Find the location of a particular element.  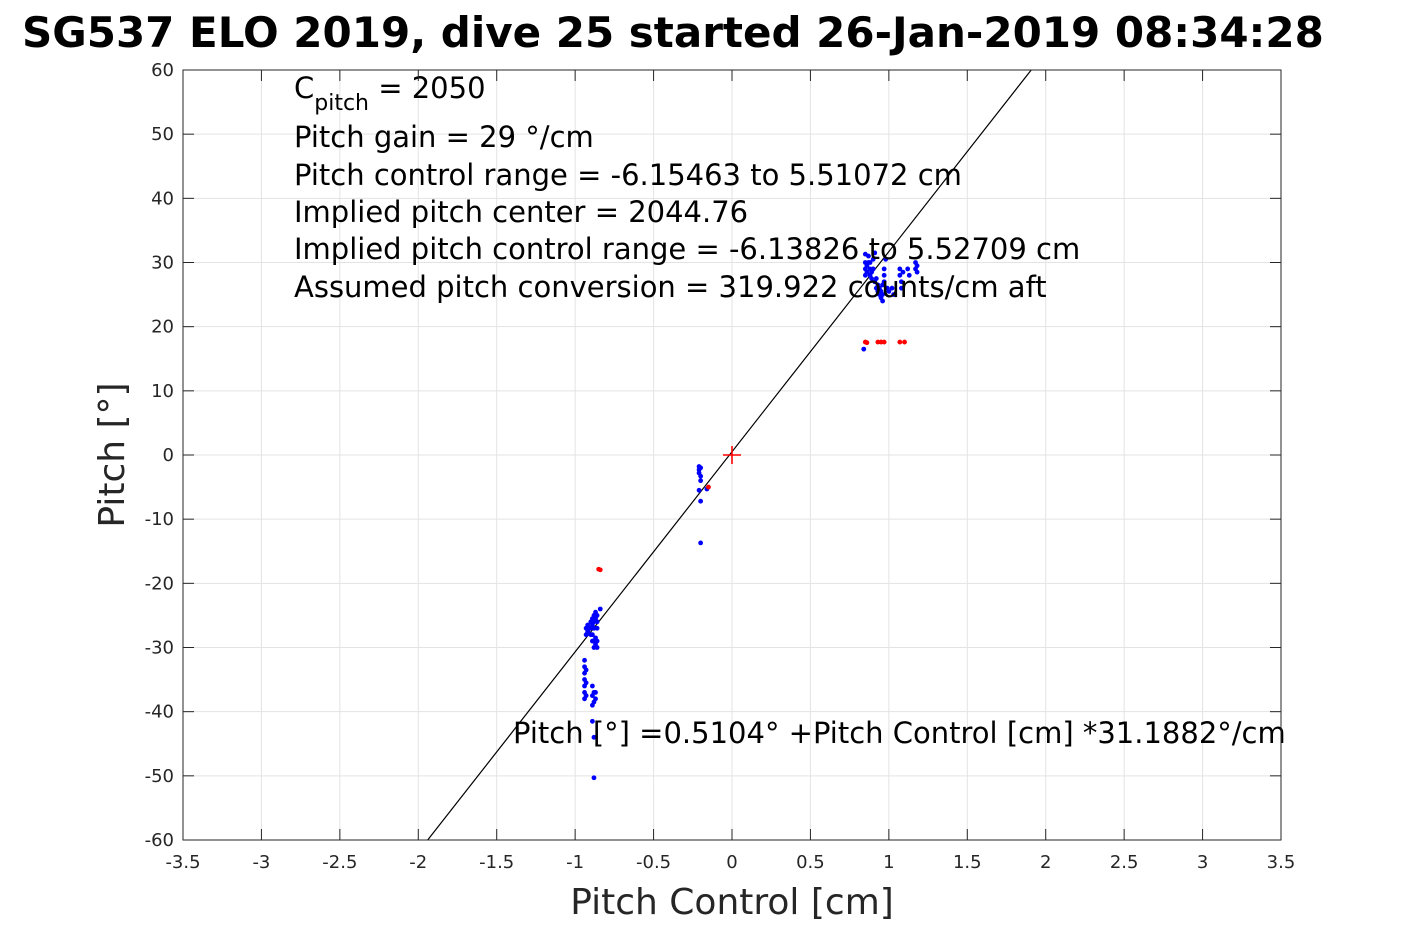

x-tick-label: -3 is located at coordinates (261, 862).